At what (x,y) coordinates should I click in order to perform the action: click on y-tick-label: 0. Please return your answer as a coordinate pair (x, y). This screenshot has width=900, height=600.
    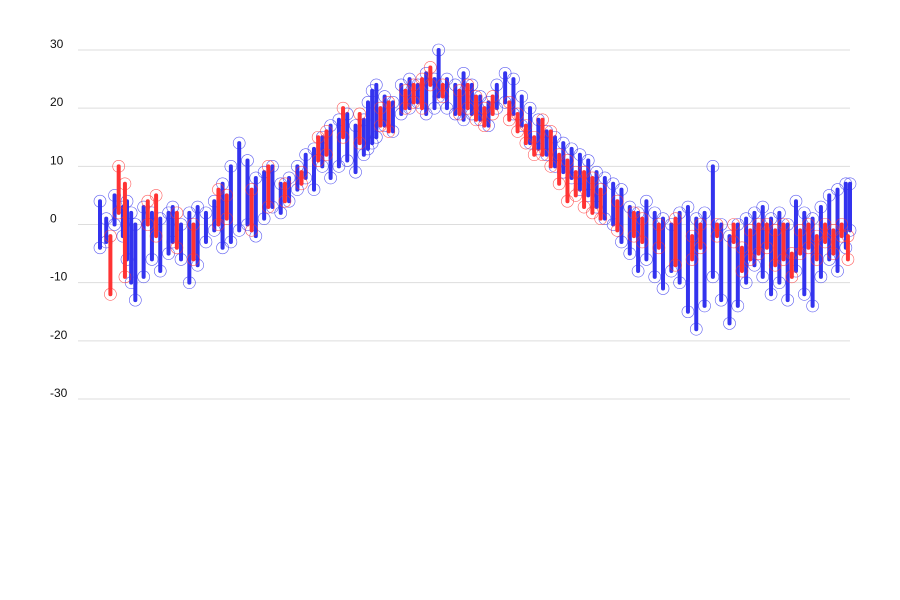
    Looking at the image, I should click on (53, 219).